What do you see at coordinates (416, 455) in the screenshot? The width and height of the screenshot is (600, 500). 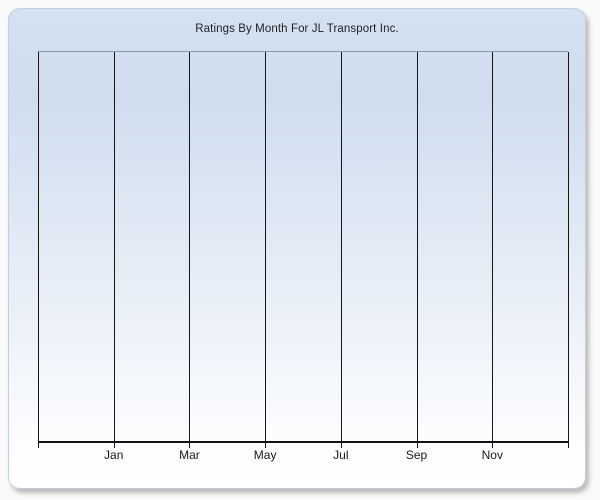 I see `x-axis-label: Sep` at bounding box center [416, 455].